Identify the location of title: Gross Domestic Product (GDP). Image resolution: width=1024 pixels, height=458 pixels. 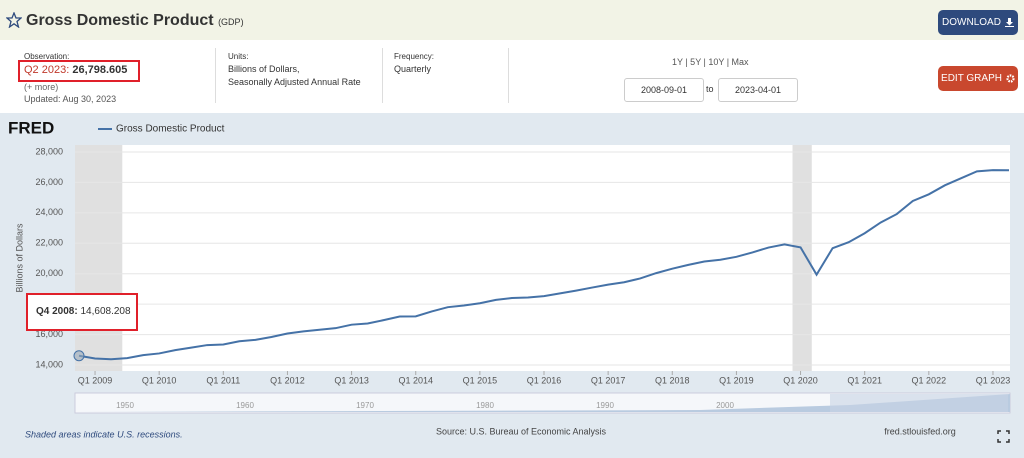
(135, 21).